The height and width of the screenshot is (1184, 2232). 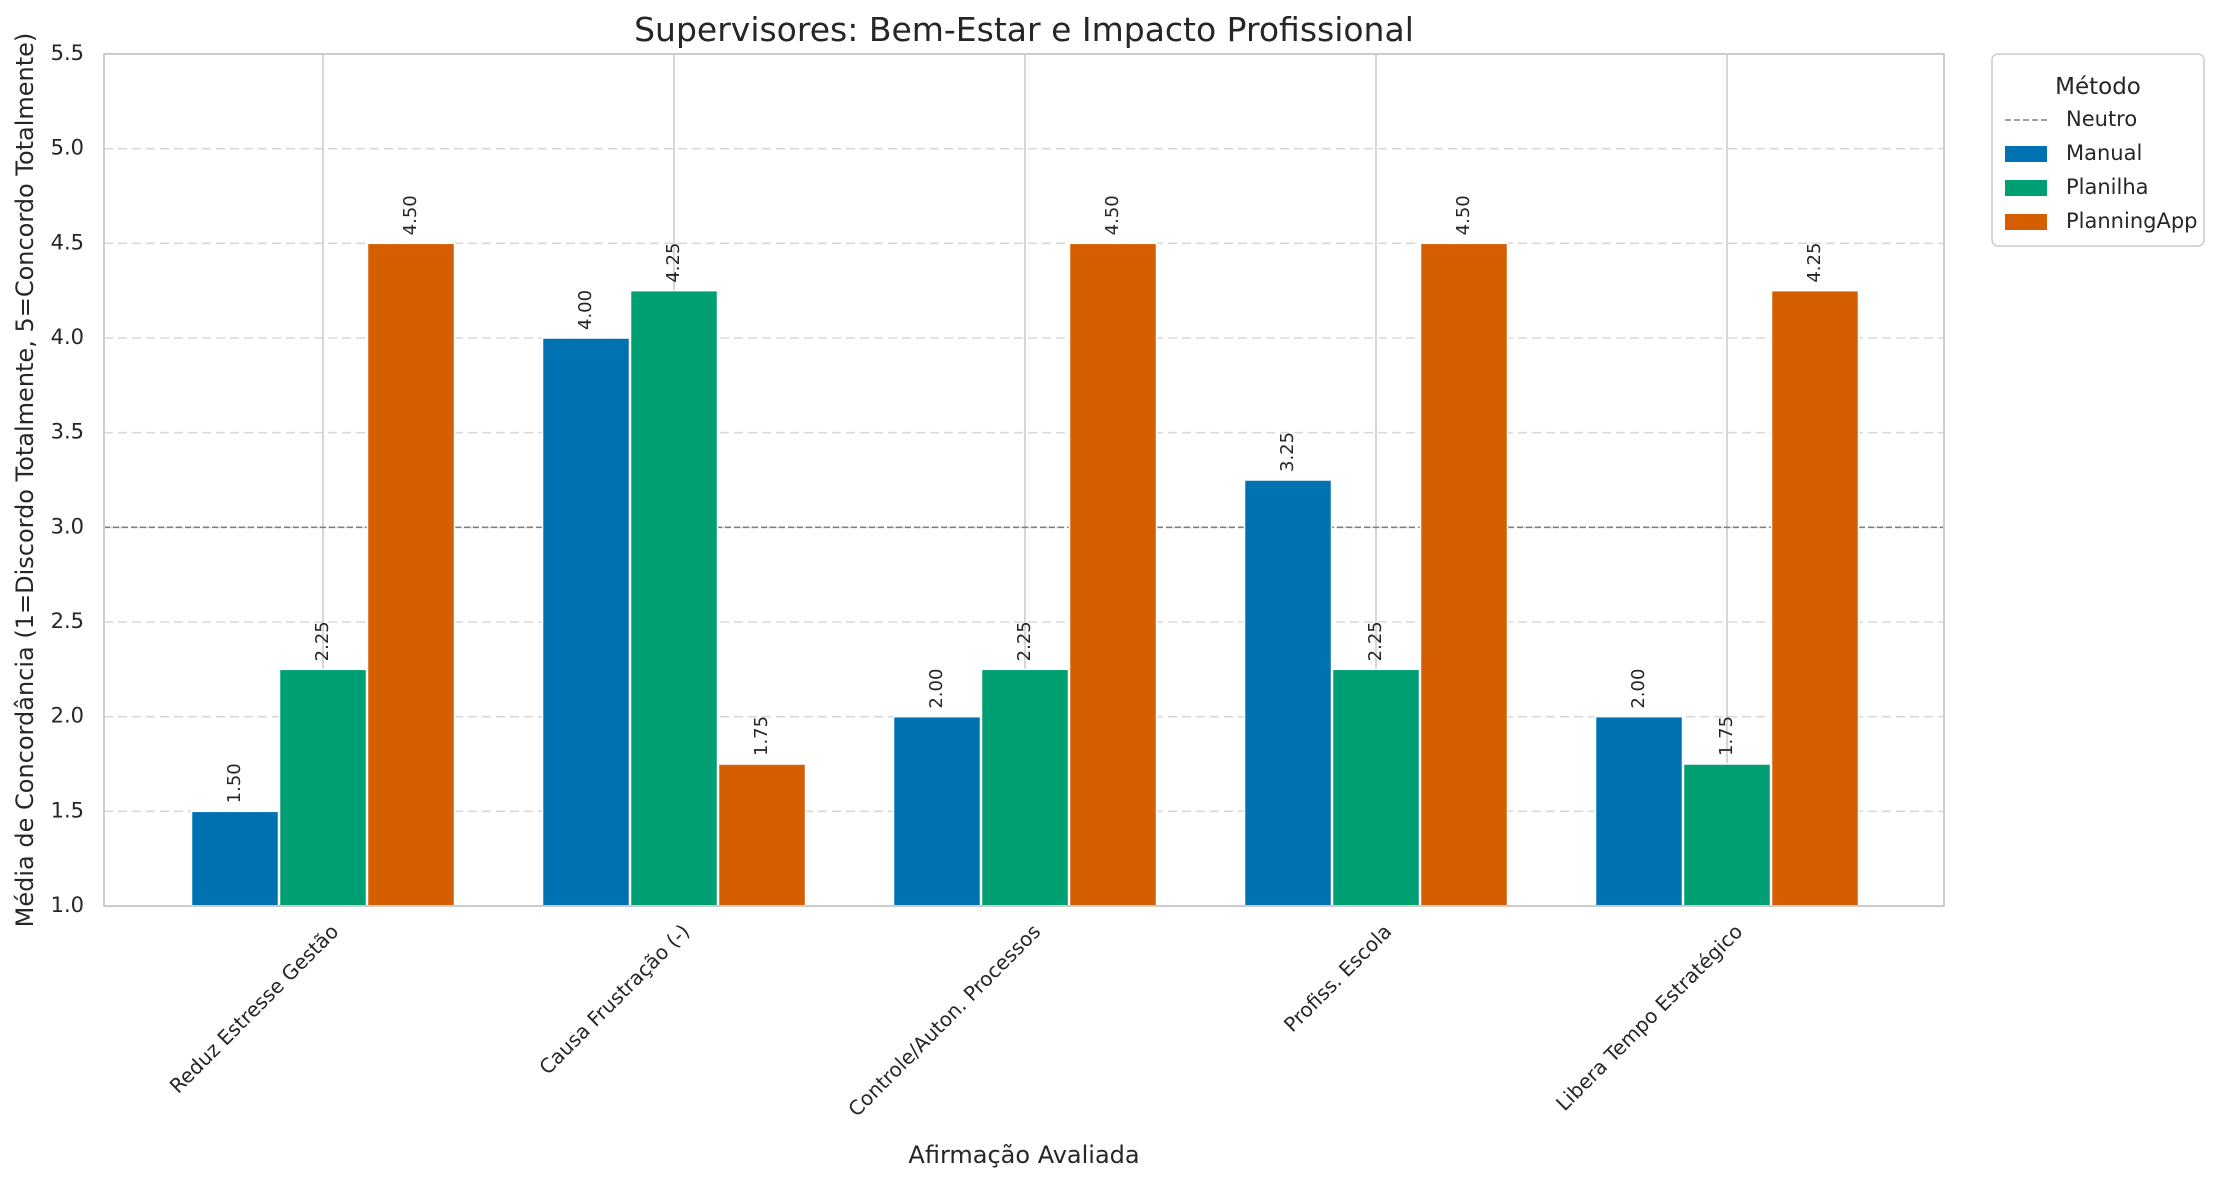 What do you see at coordinates (67, 242) in the screenshot?
I see `y-tick-label: 4.5` at bounding box center [67, 242].